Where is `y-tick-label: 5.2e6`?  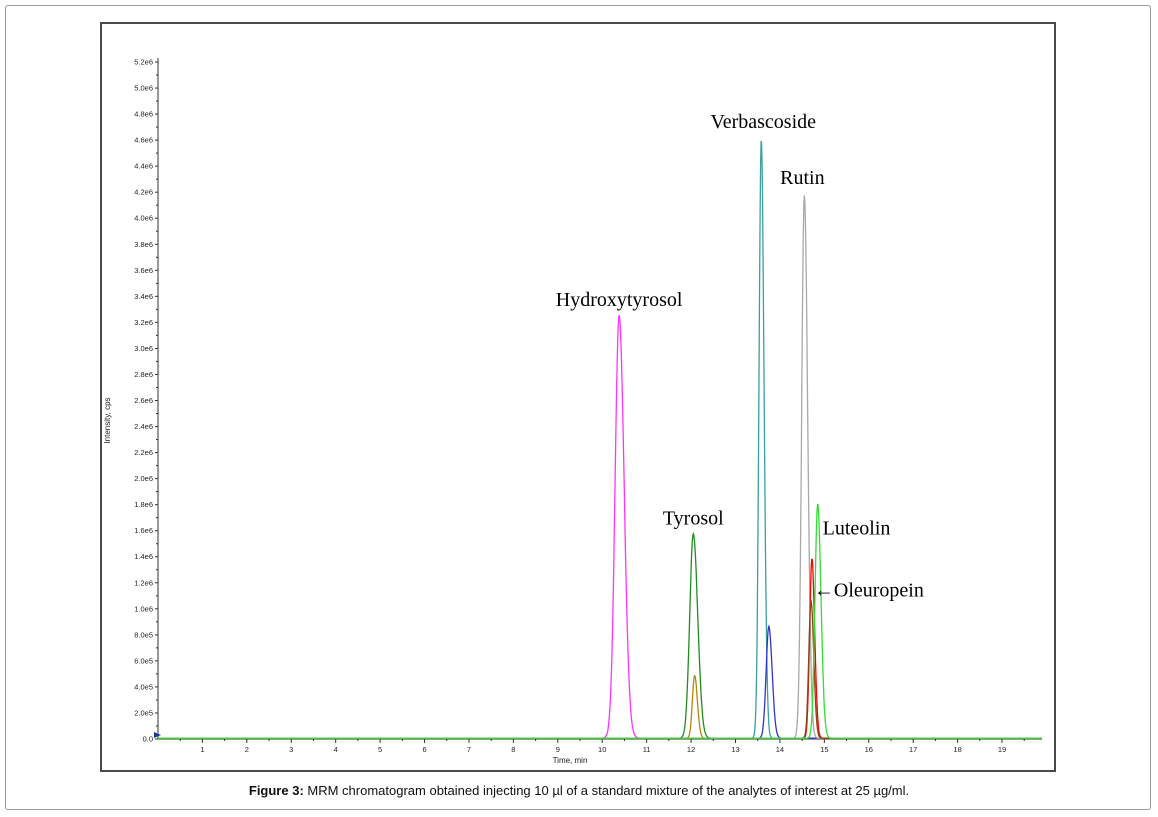 y-tick-label: 5.2e6 is located at coordinates (143, 62).